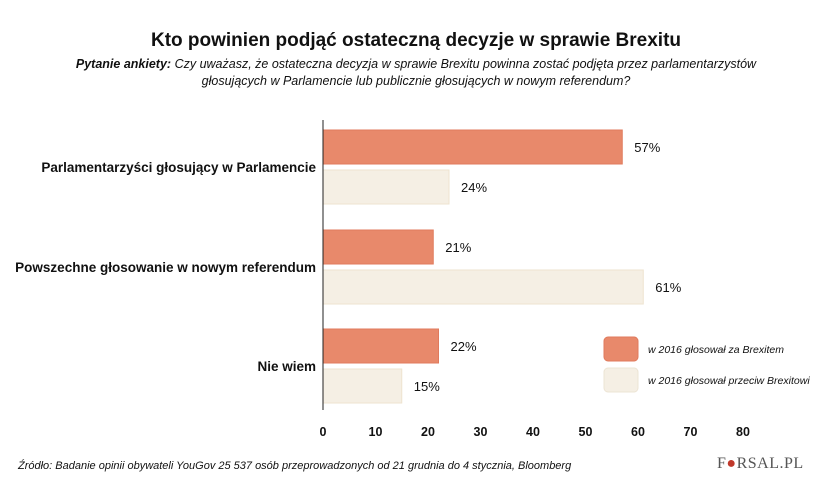  Describe the element at coordinates (165, 267) in the screenshot. I see `category-label: Powszechne głosowanie w nowym referendum` at that location.